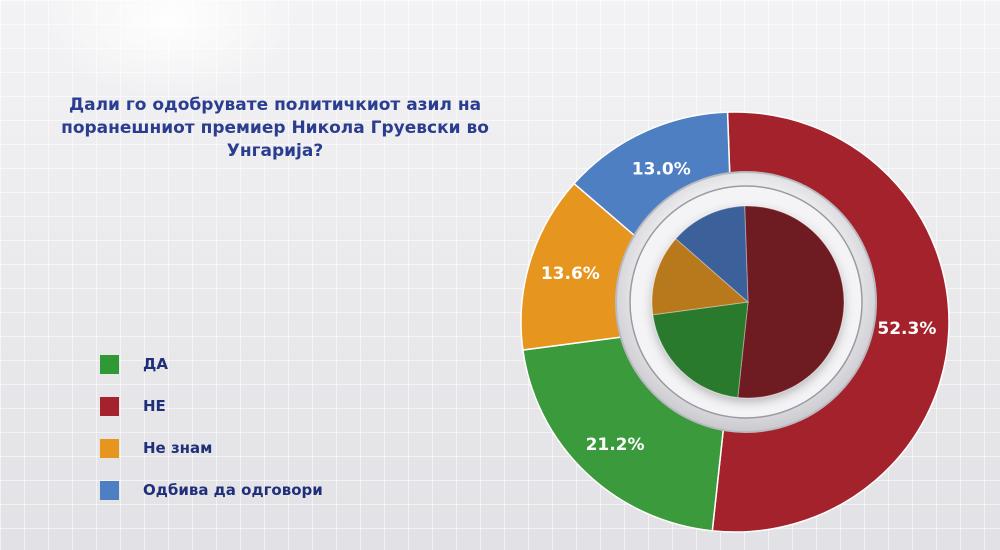  I want to click on slice-label-ne-znam: 13.6%, so click(570, 274).